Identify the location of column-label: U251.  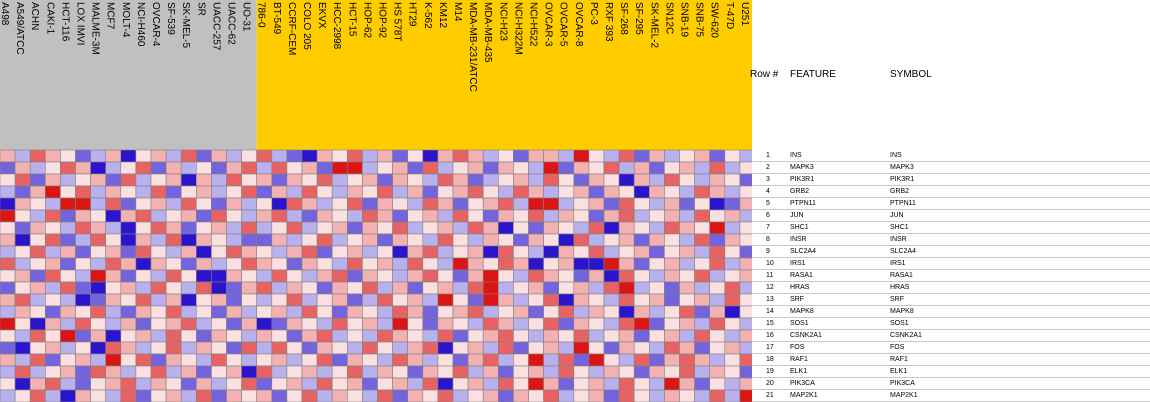
(744, 14).